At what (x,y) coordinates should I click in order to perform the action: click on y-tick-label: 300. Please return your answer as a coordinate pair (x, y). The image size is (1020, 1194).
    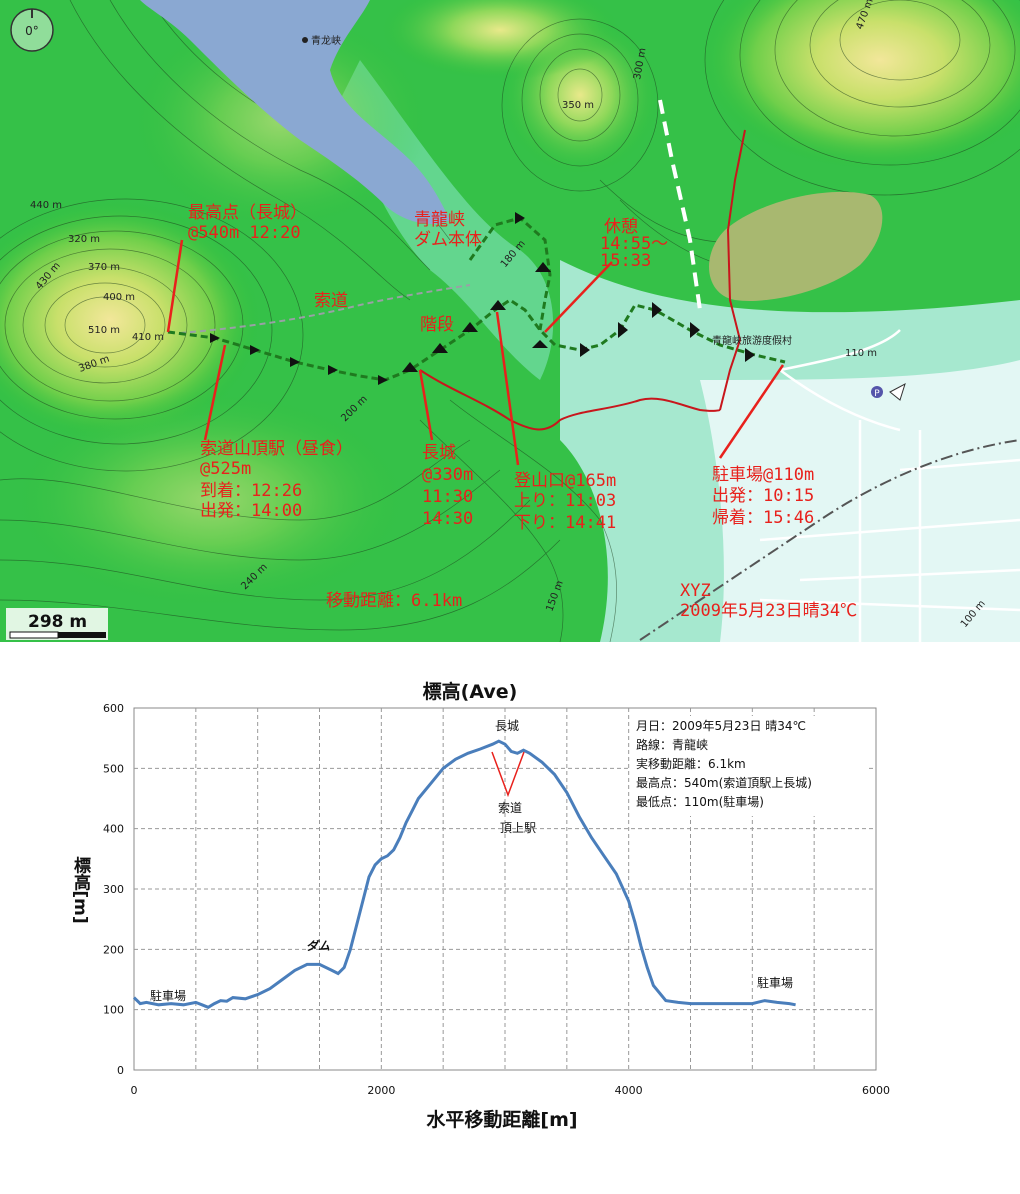
    Looking at the image, I should click on (113, 889).